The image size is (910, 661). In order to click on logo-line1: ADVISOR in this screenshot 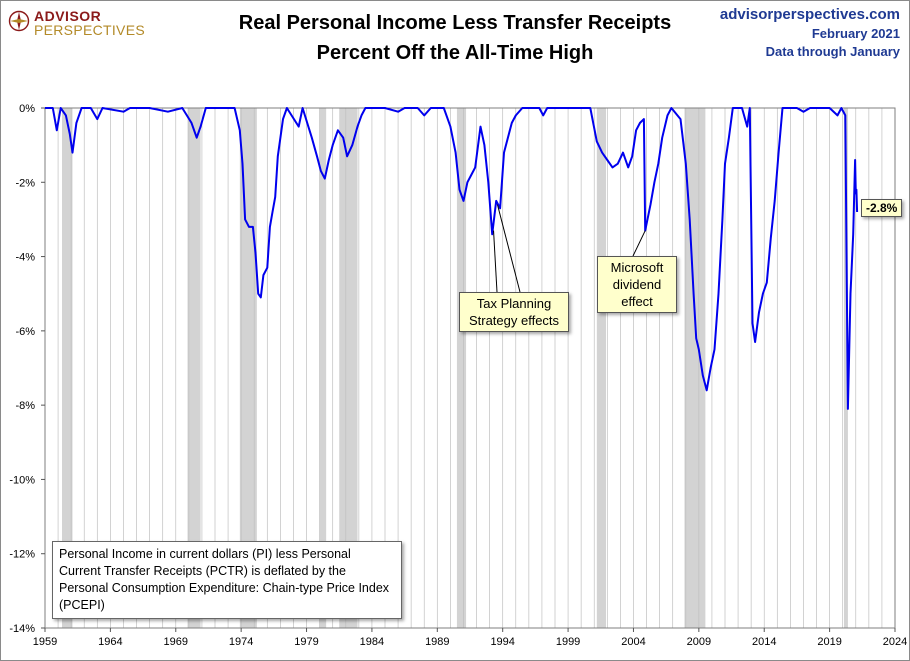, I will do `click(68, 16)`.